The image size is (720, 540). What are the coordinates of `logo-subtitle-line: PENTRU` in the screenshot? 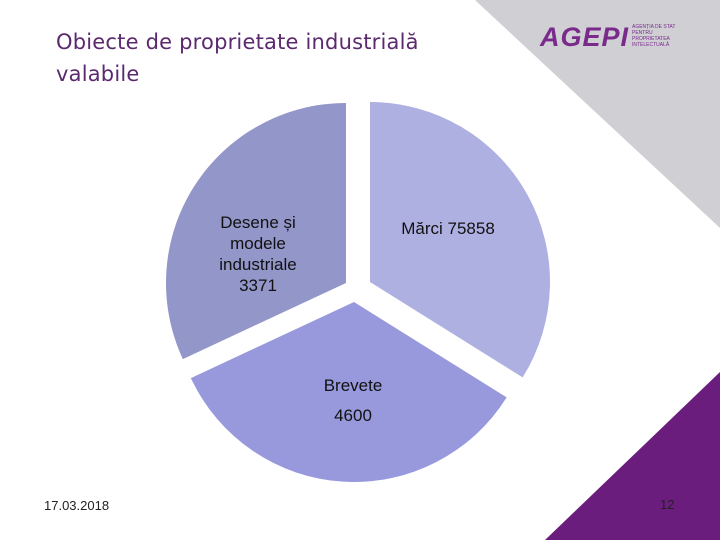 It's located at (642, 33).